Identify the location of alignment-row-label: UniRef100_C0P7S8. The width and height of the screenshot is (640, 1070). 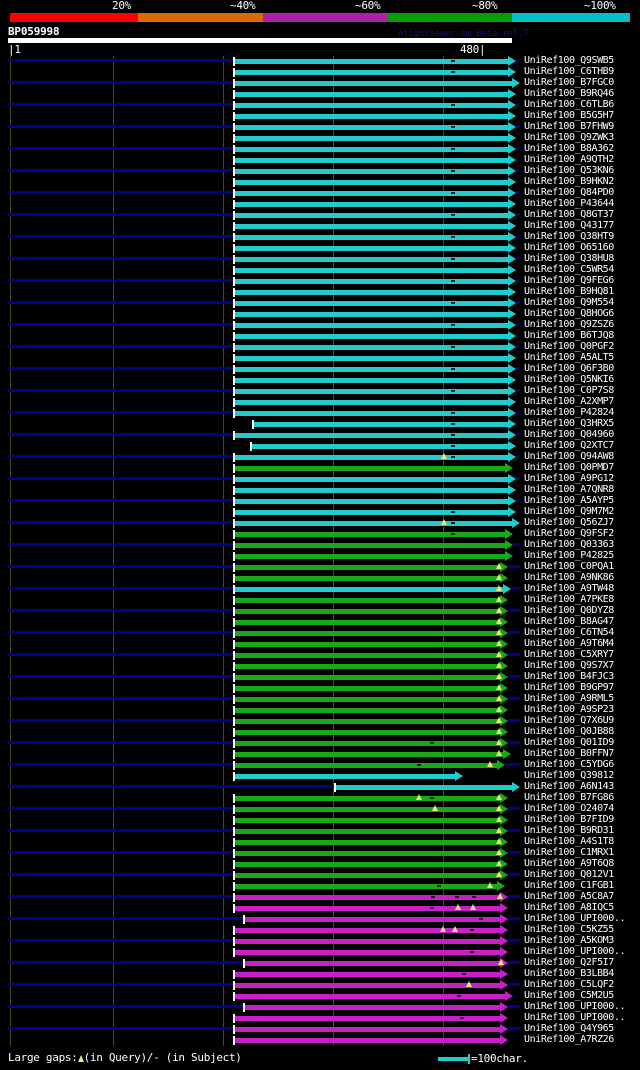
(569, 390).